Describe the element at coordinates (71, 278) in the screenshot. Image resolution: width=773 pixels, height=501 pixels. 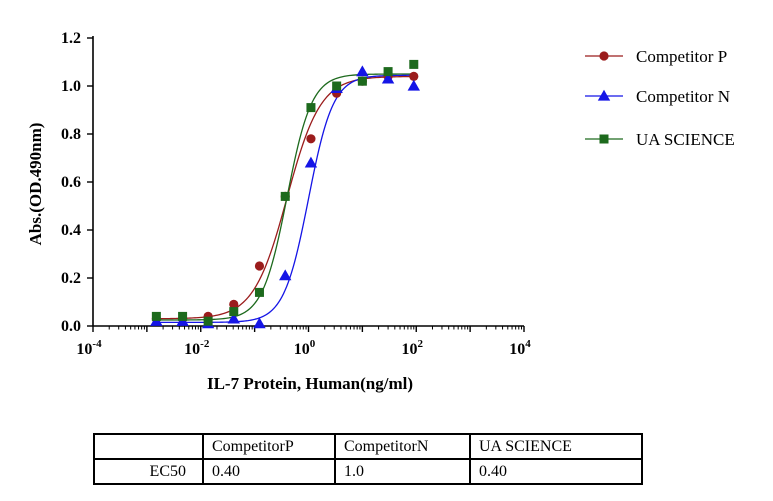
I see `y-tick-label: 0.2` at that location.